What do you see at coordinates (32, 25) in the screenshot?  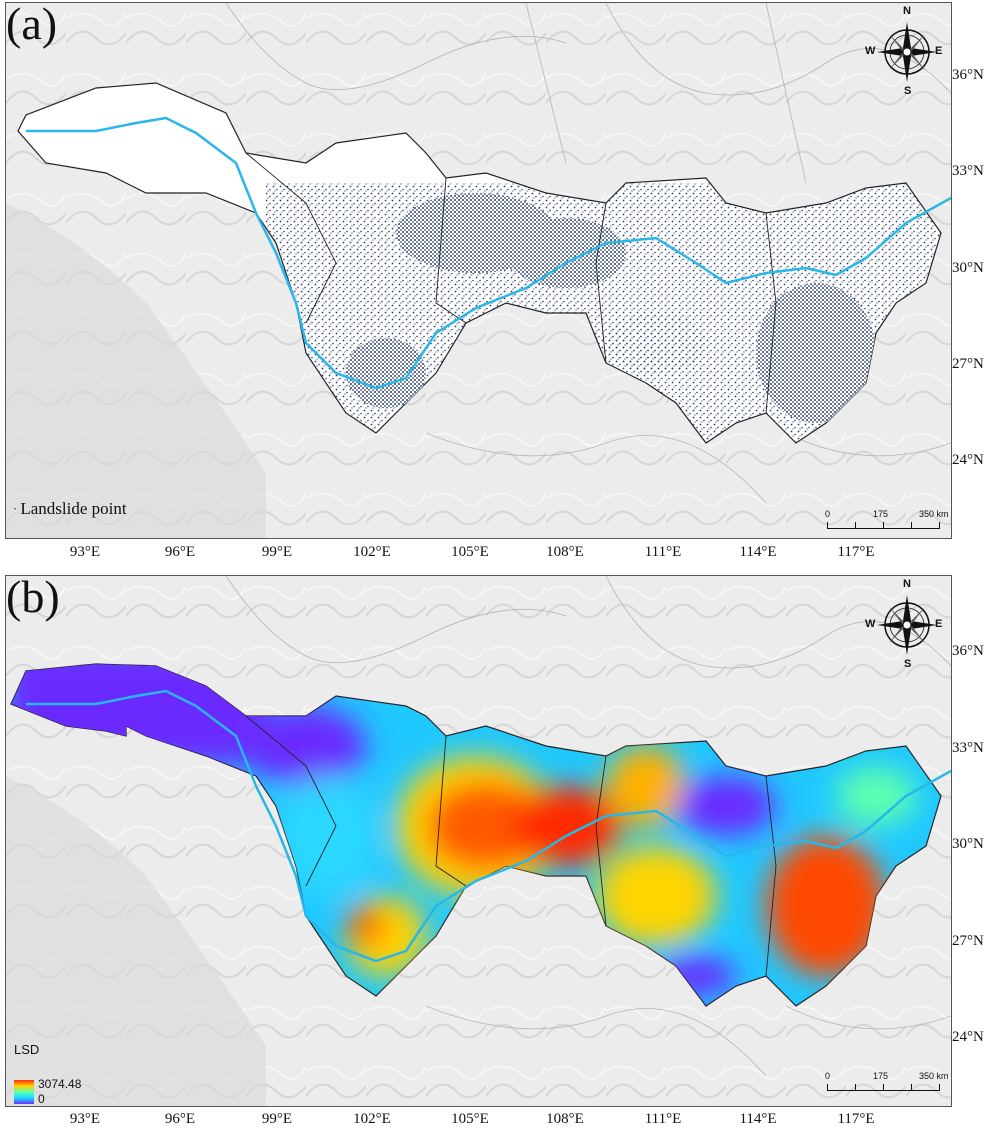 I see `panel-label-a: (a)` at bounding box center [32, 25].